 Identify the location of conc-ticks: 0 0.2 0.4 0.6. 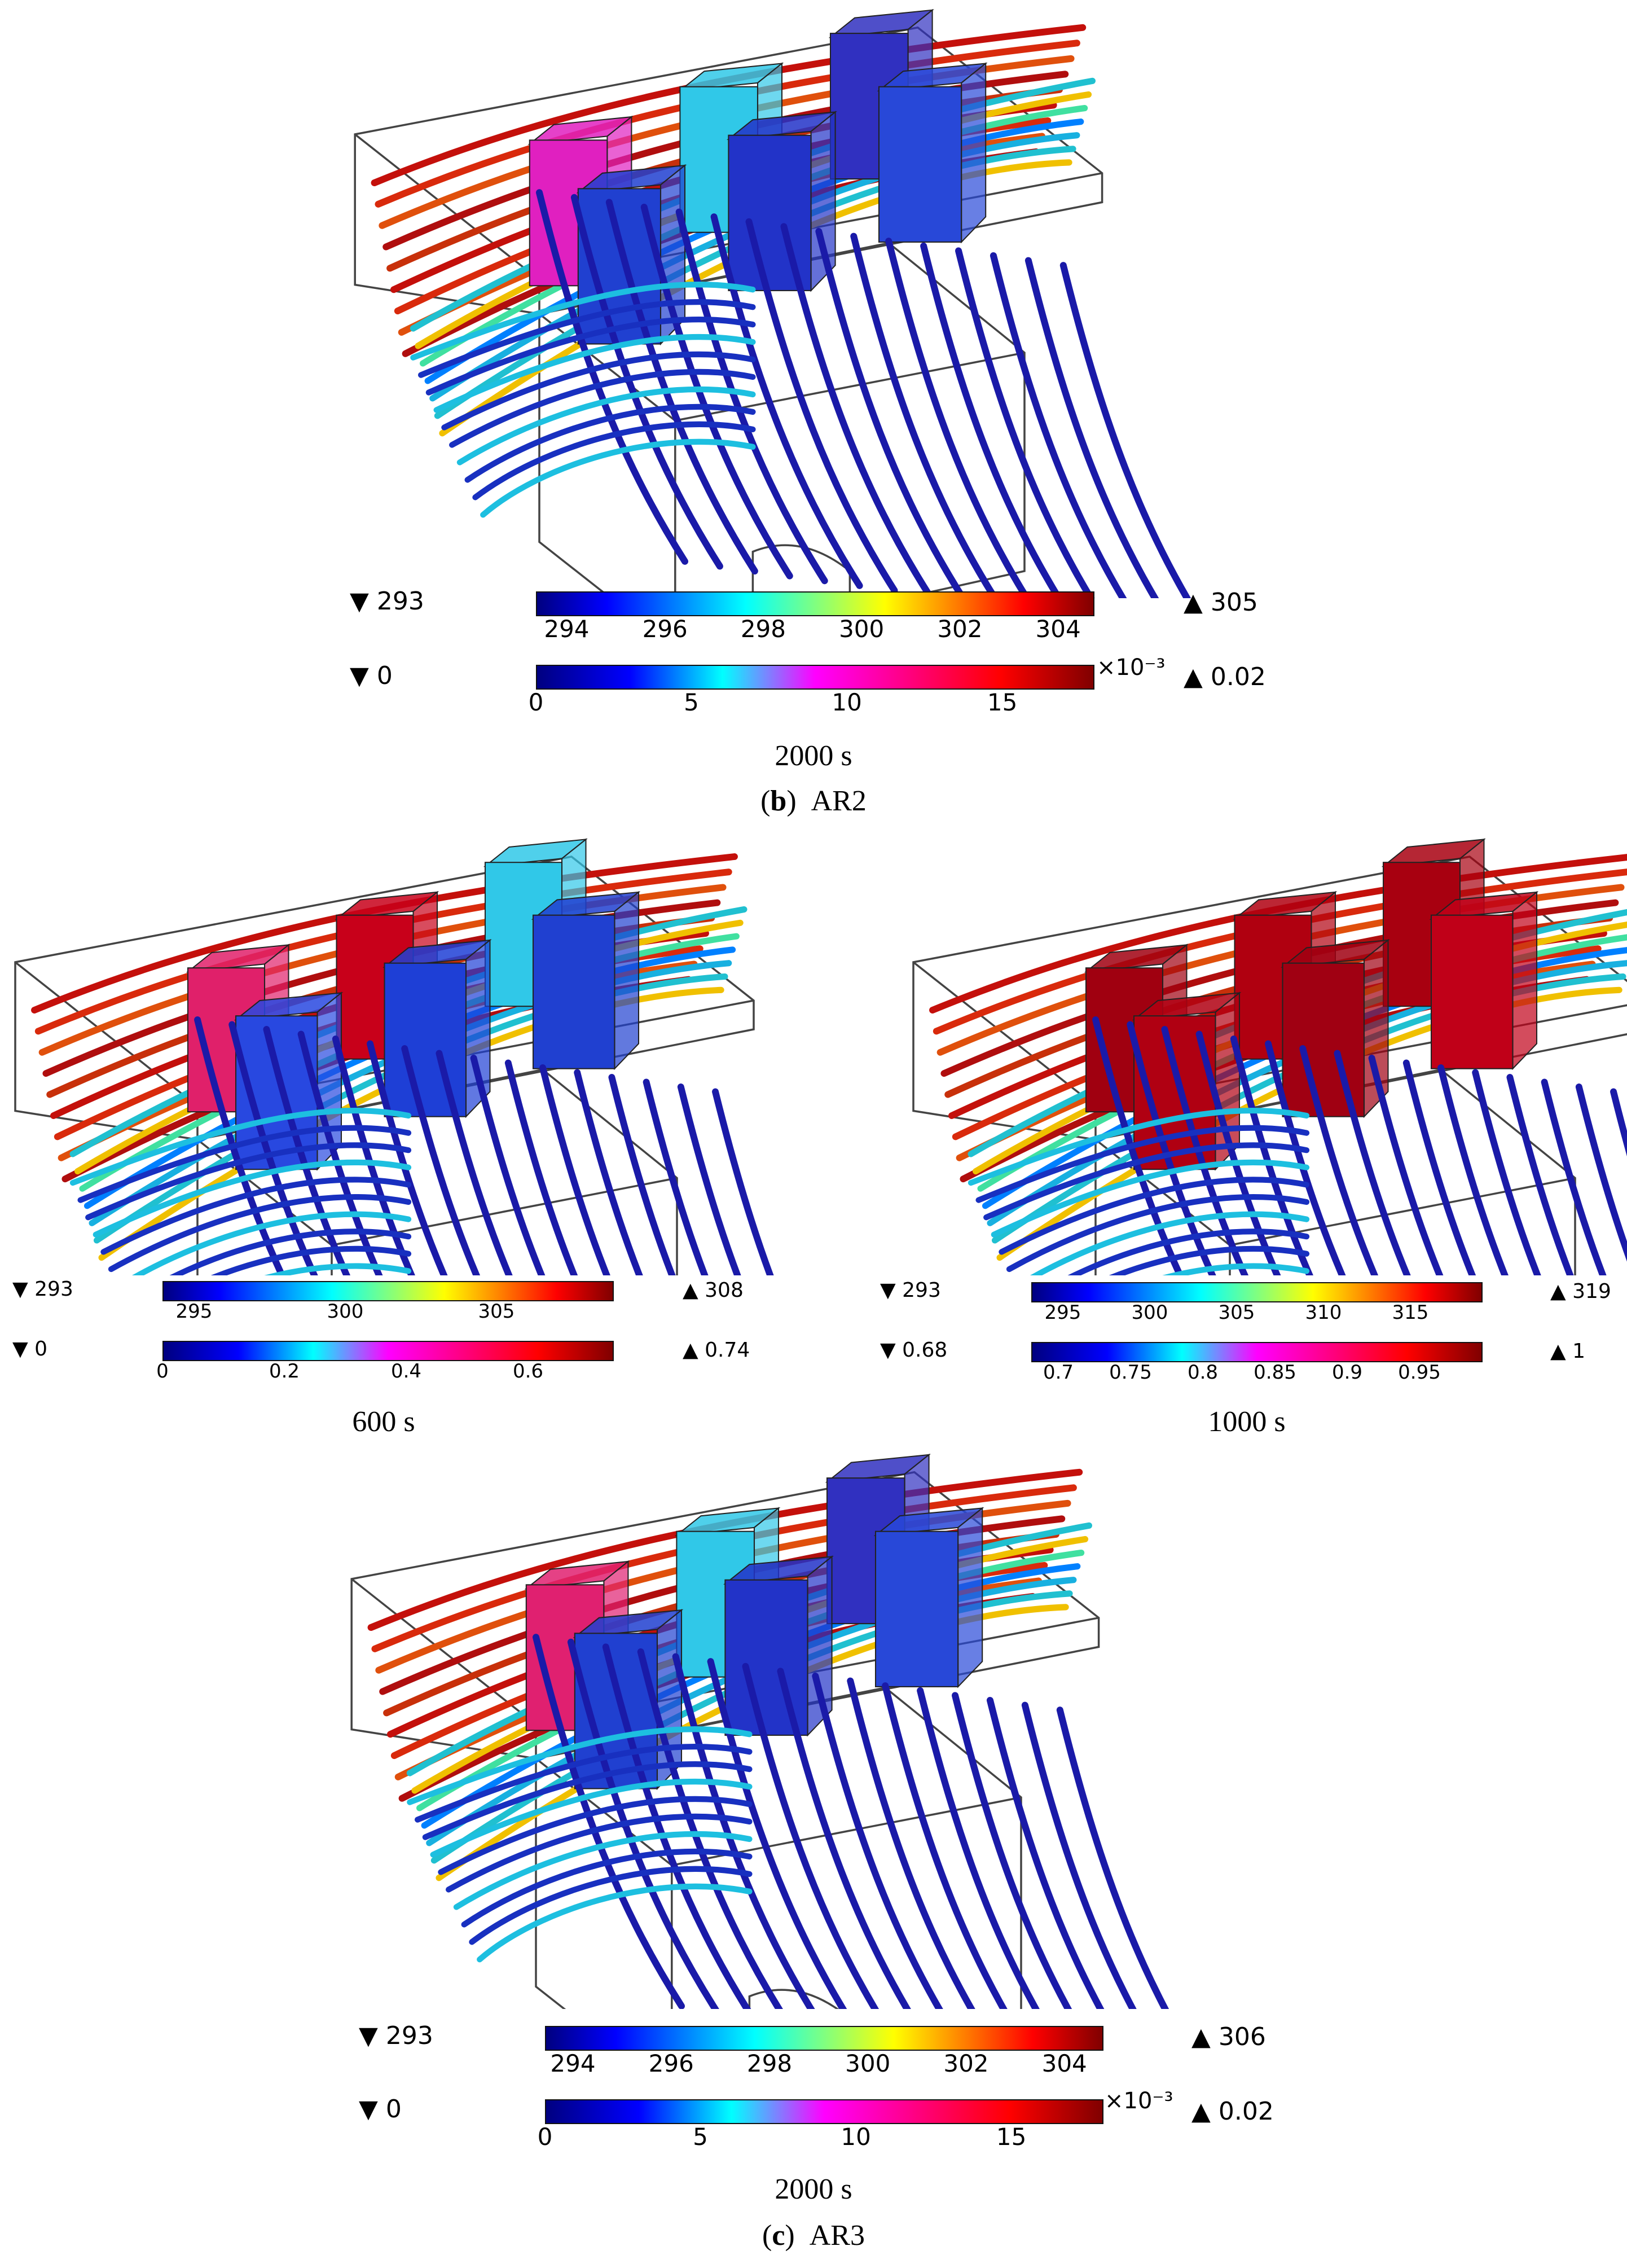
(385, 1374).